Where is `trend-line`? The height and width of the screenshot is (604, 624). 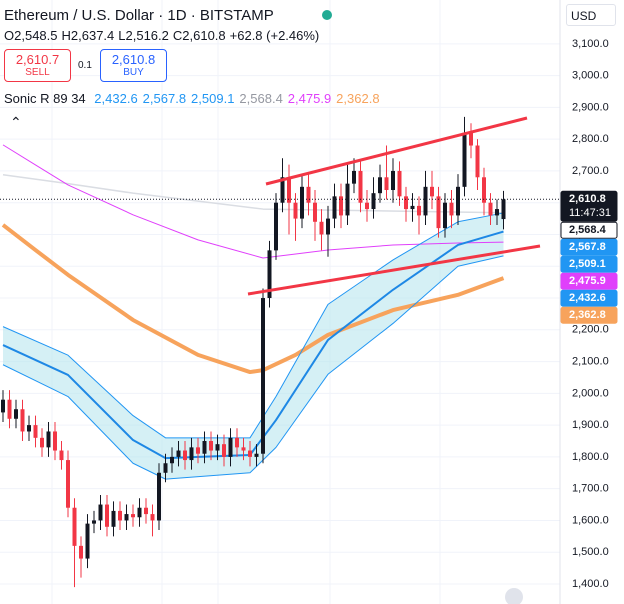 trend-line is located at coordinates (396, 151).